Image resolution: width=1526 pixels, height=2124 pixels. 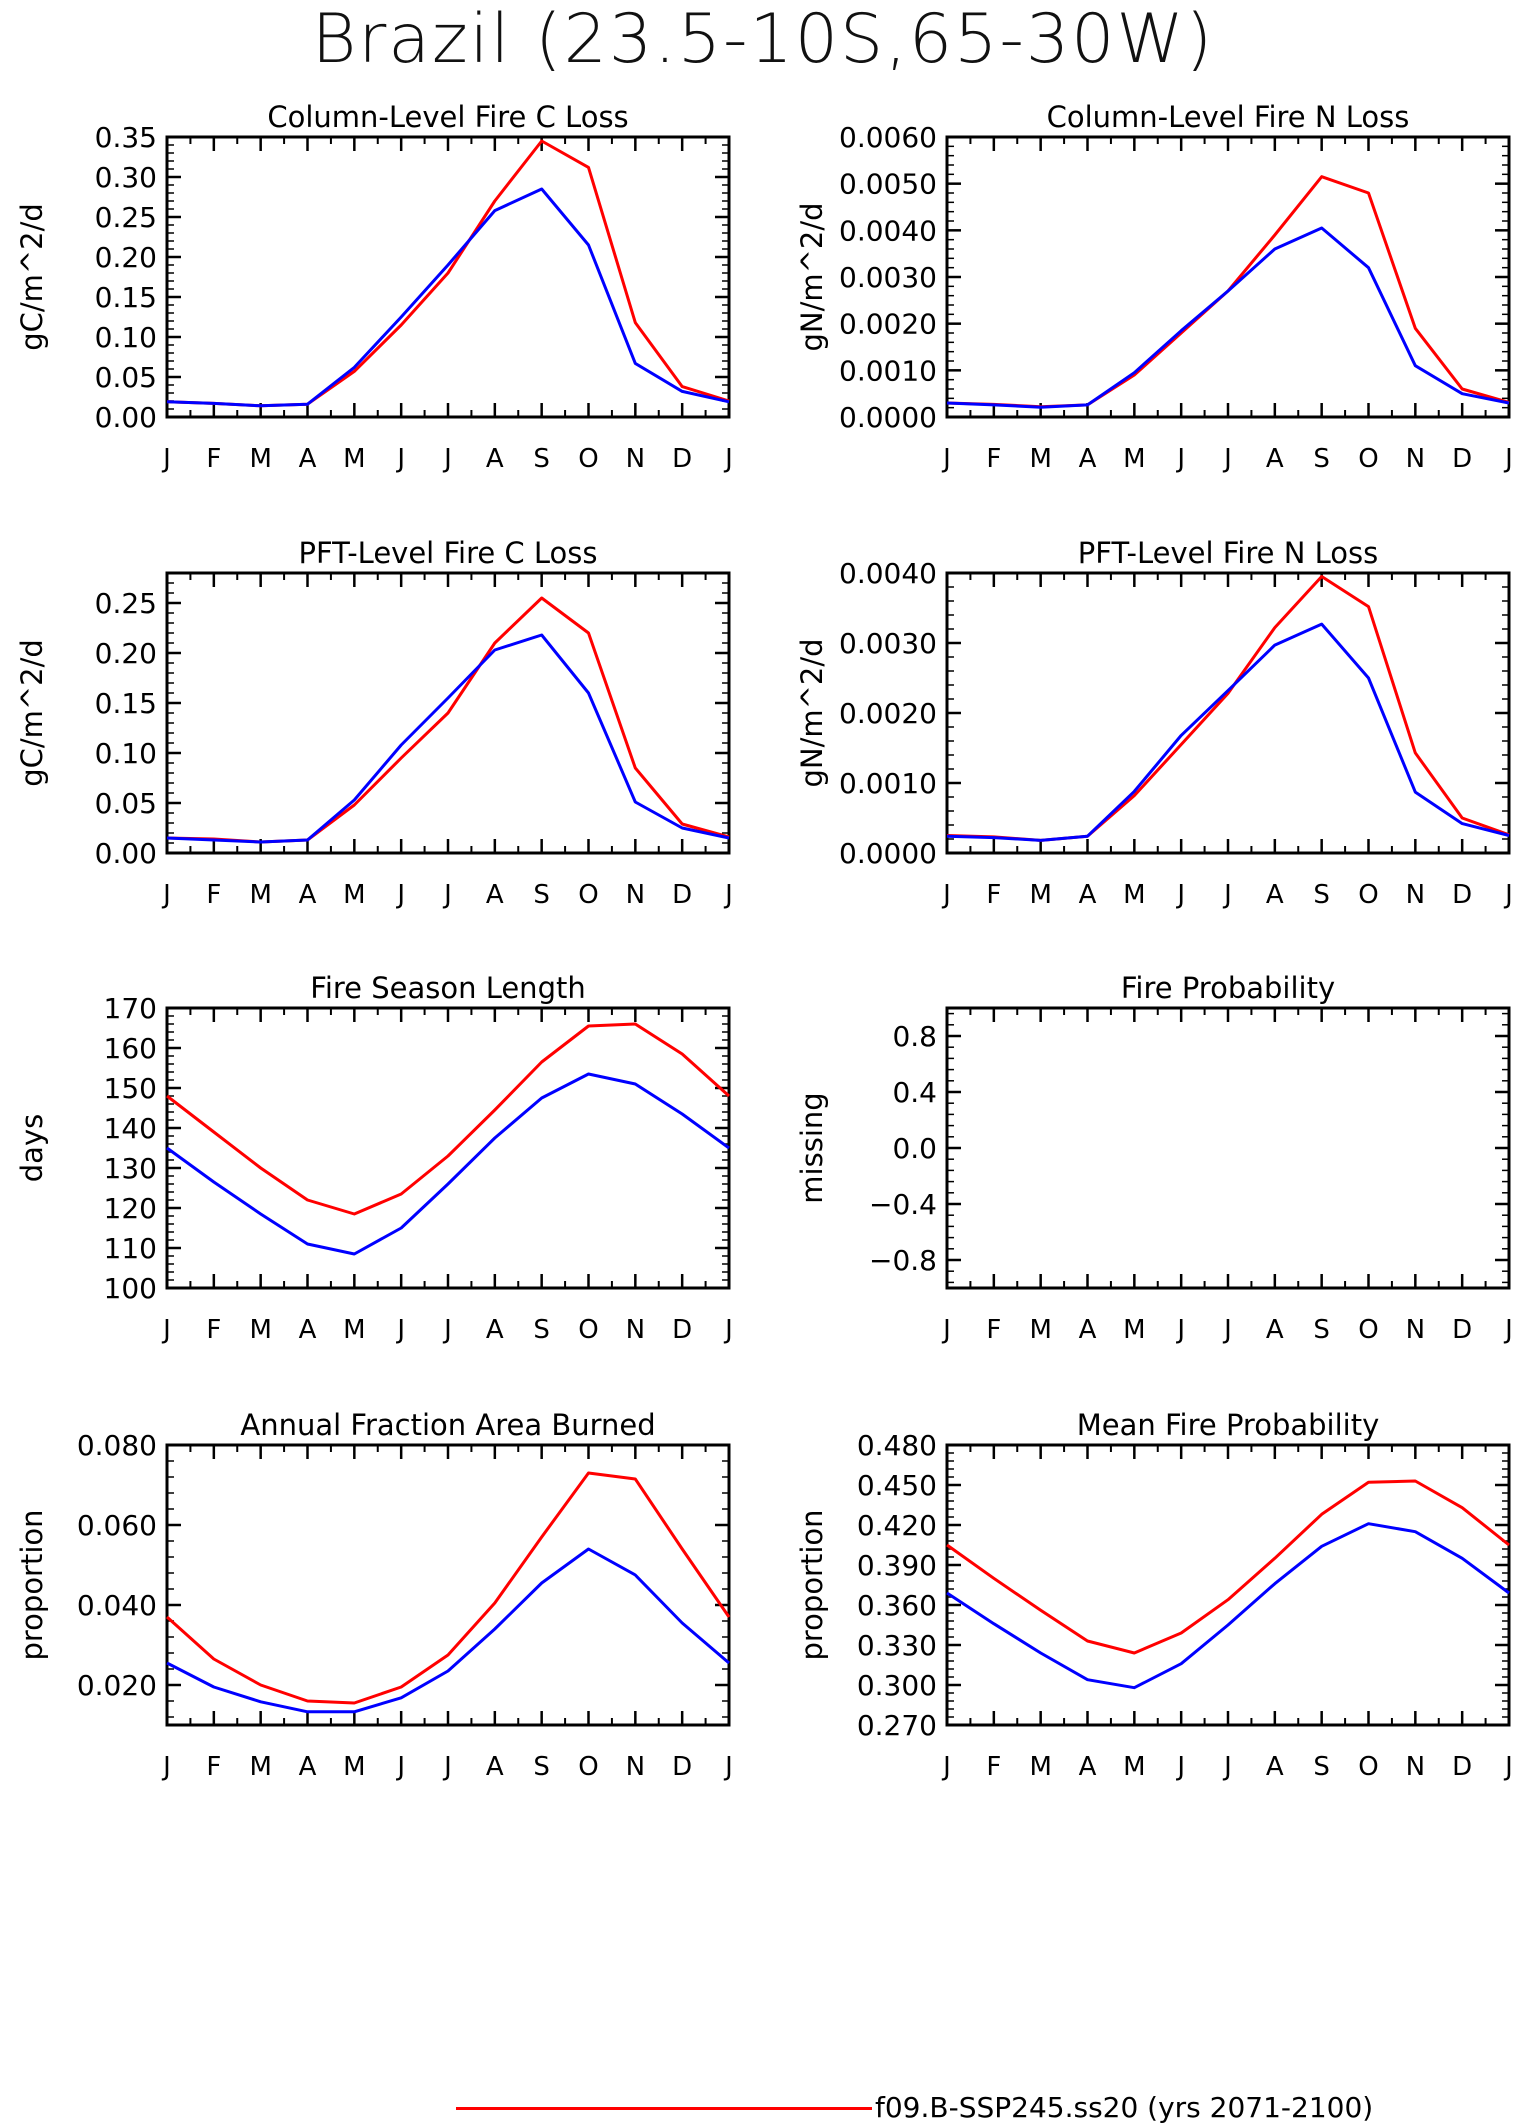 I want to click on y-tick-label: 0.0050, so click(x=888, y=184).